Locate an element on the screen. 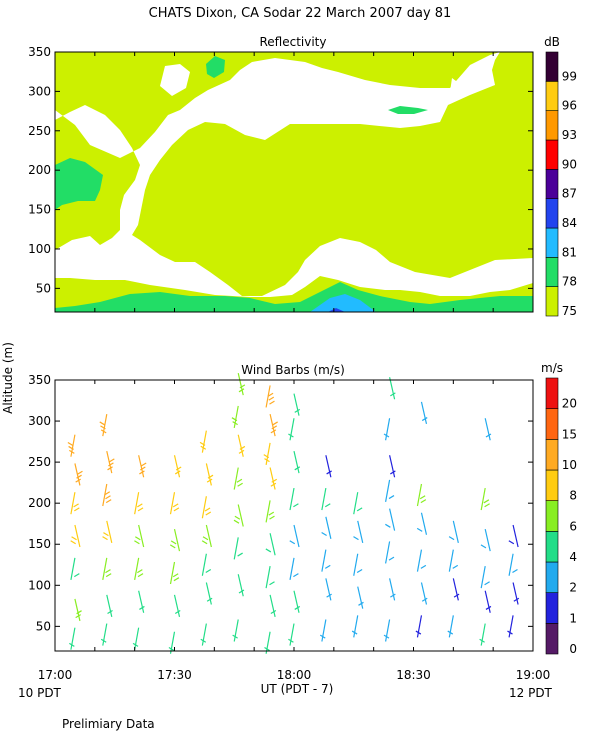 The height and width of the screenshot is (750, 600). x-axis-label: UT (PDT - 7) is located at coordinates (297, 689).